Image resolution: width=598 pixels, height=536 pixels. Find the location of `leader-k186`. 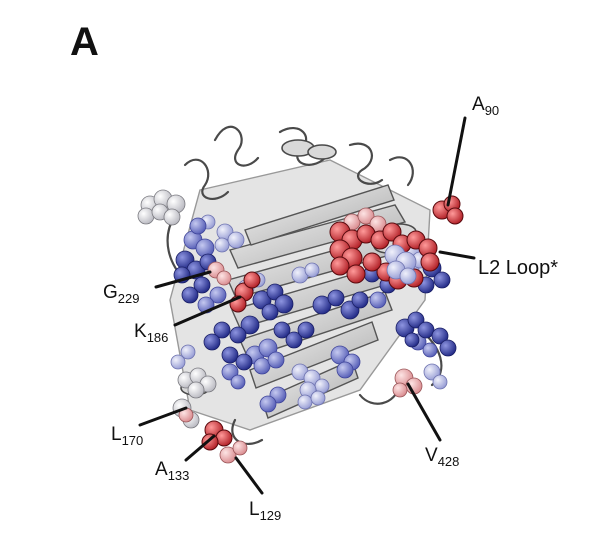

leader-k186 is located at coordinates (207, 311).